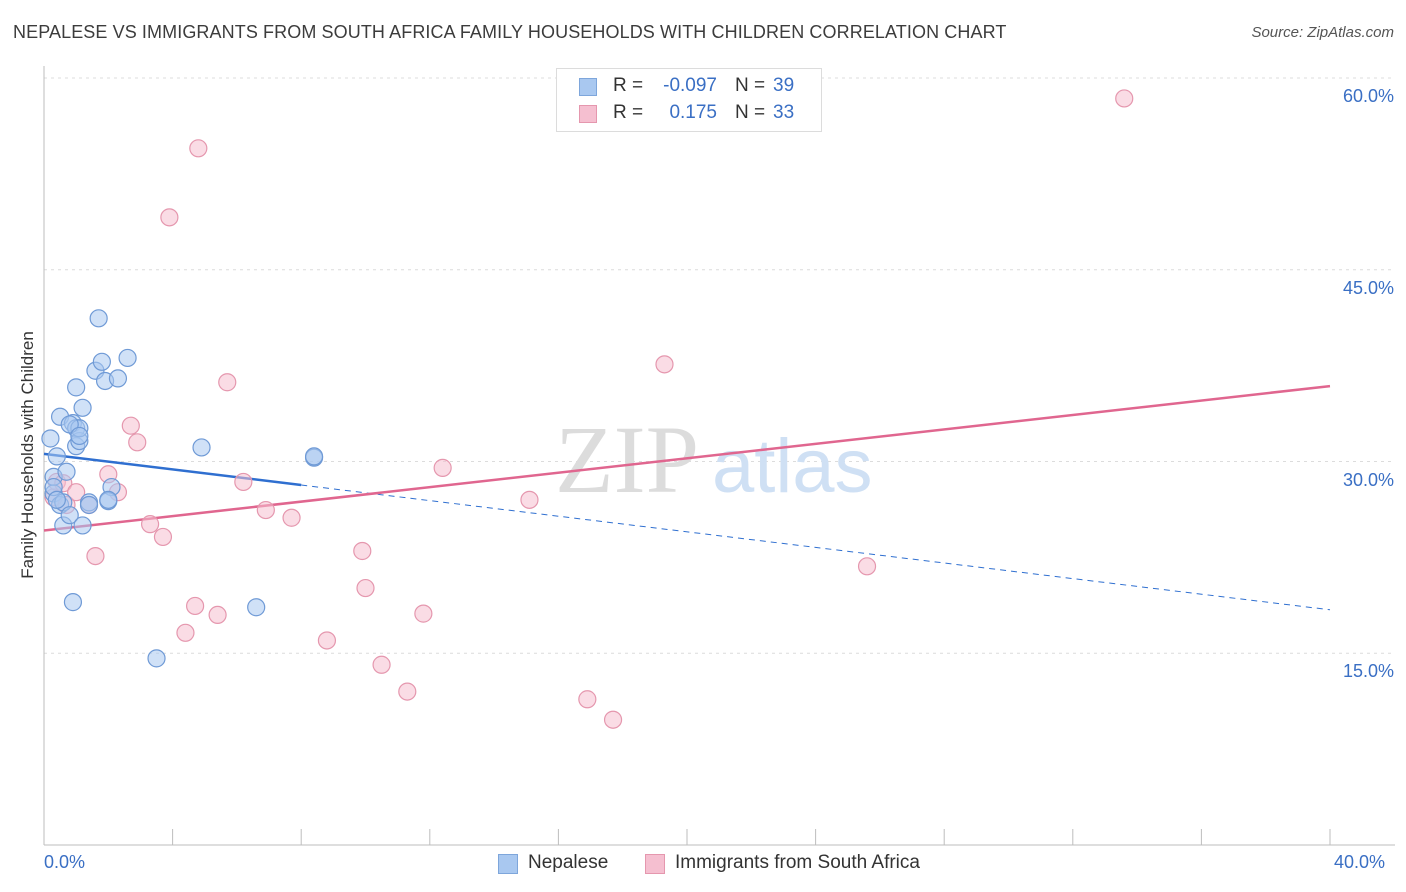 This screenshot has width=1406, height=892. Describe the element at coordinates (1360, 862) in the screenshot. I see `x-tick-max: 40.0%` at that location.